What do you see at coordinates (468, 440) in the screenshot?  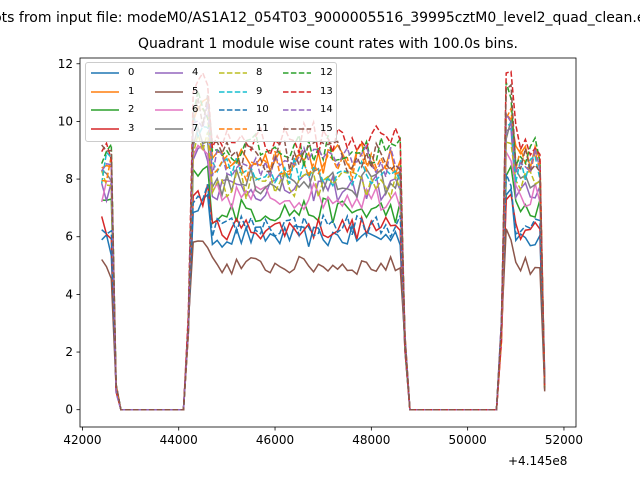 I see `x-tick-label-50000: 50000` at bounding box center [468, 440].